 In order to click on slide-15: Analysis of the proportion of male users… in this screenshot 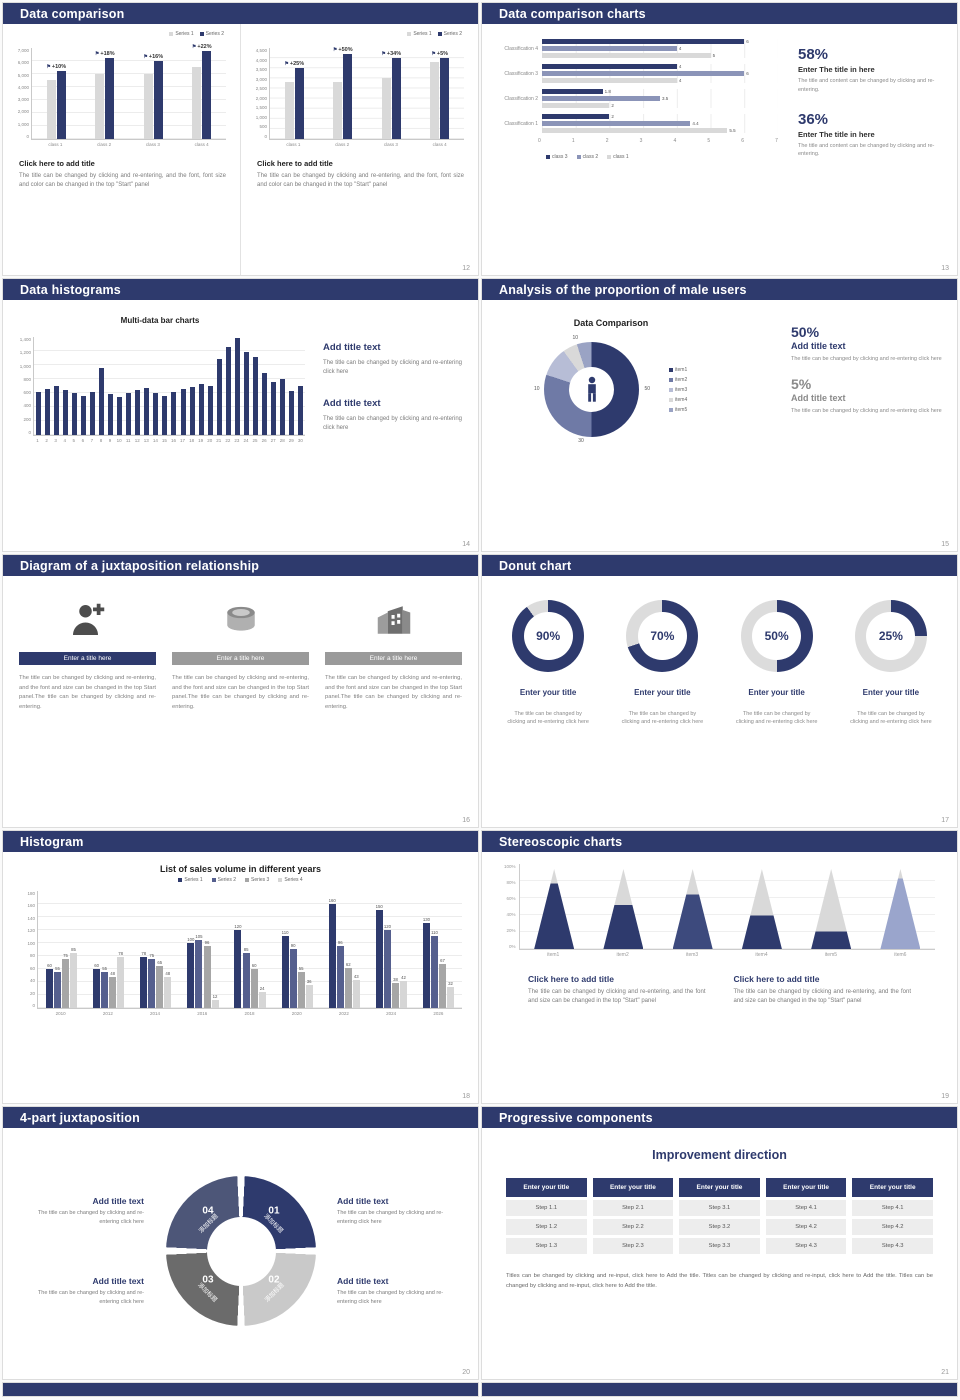, I will do `click(719, 415)`.